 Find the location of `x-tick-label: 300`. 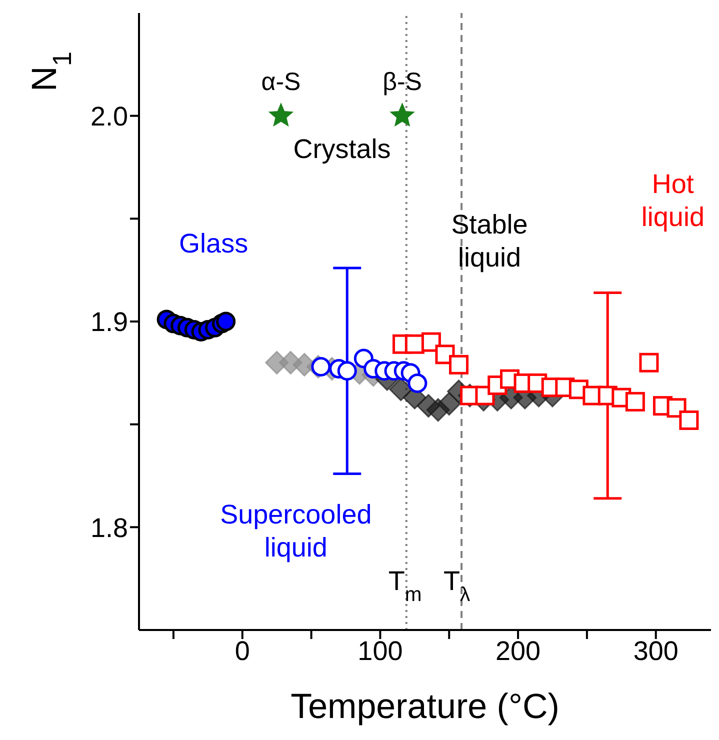

x-tick-label: 300 is located at coordinates (655, 651).